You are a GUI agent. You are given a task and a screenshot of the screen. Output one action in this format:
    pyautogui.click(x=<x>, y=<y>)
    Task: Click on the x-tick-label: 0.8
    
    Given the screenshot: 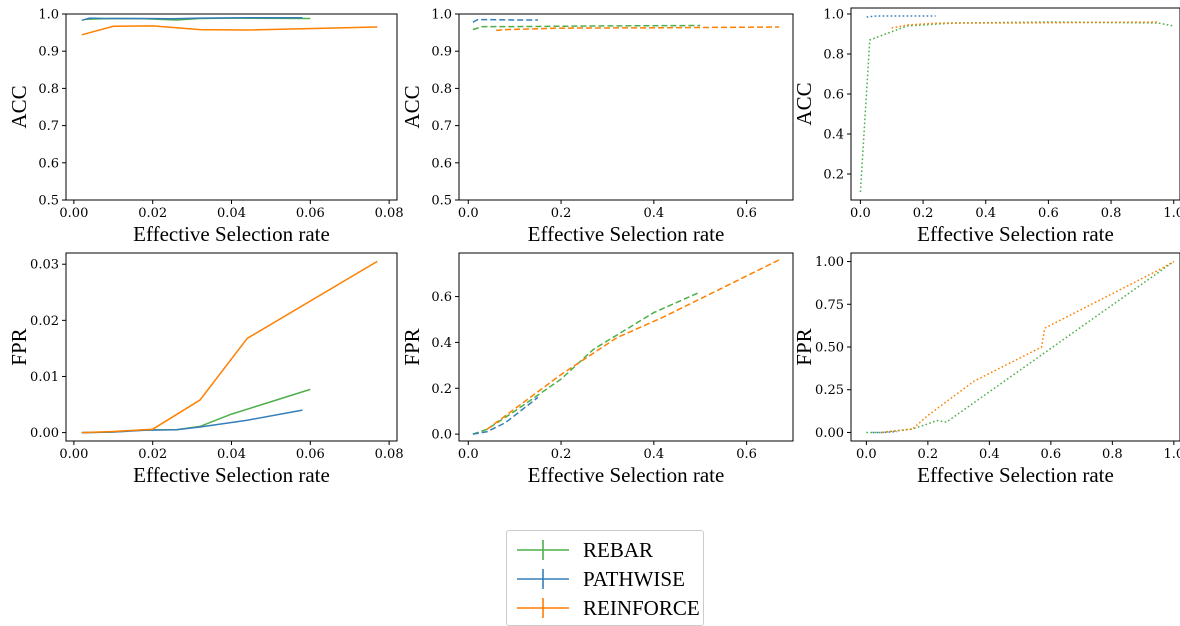 What is the action you would take?
    pyautogui.click(x=1111, y=213)
    